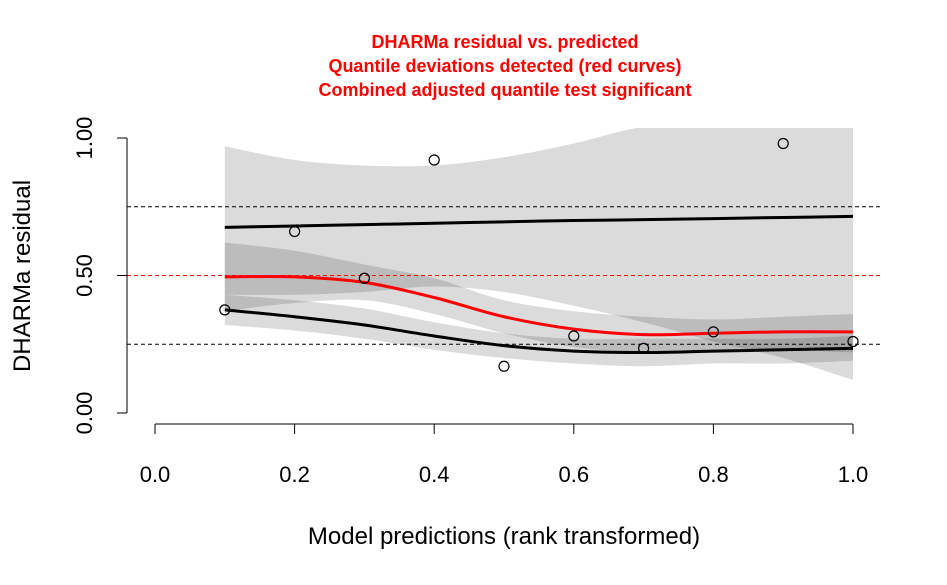 The image size is (947, 585). I want to click on x-tick-label: 0.2, so click(294, 474).